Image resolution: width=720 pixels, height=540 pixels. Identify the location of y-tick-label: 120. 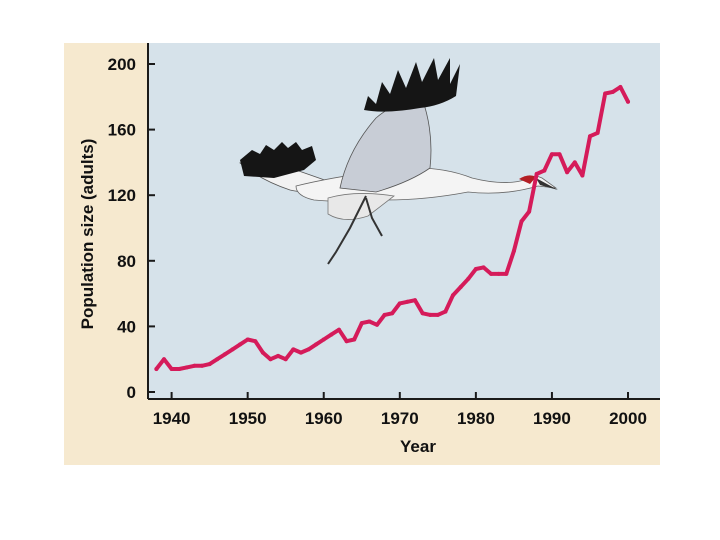
(122, 195).